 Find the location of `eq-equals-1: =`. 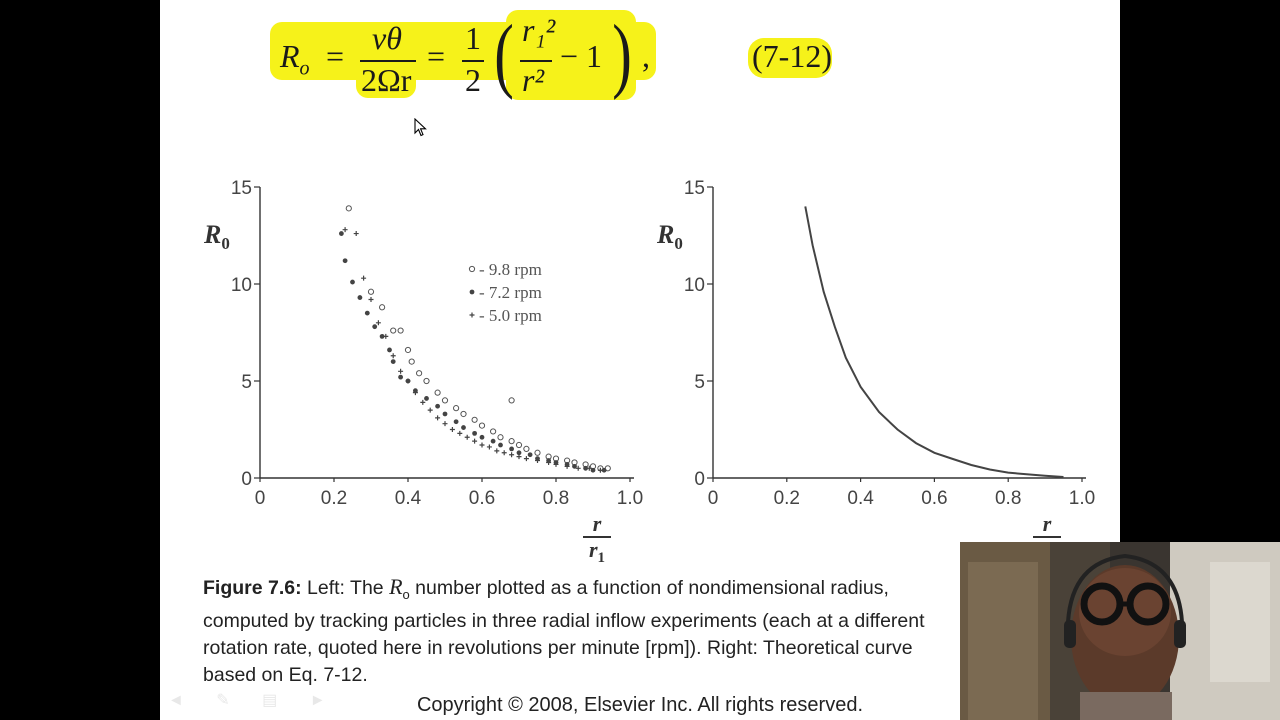

eq-equals-1: = is located at coordinates (335, 56).